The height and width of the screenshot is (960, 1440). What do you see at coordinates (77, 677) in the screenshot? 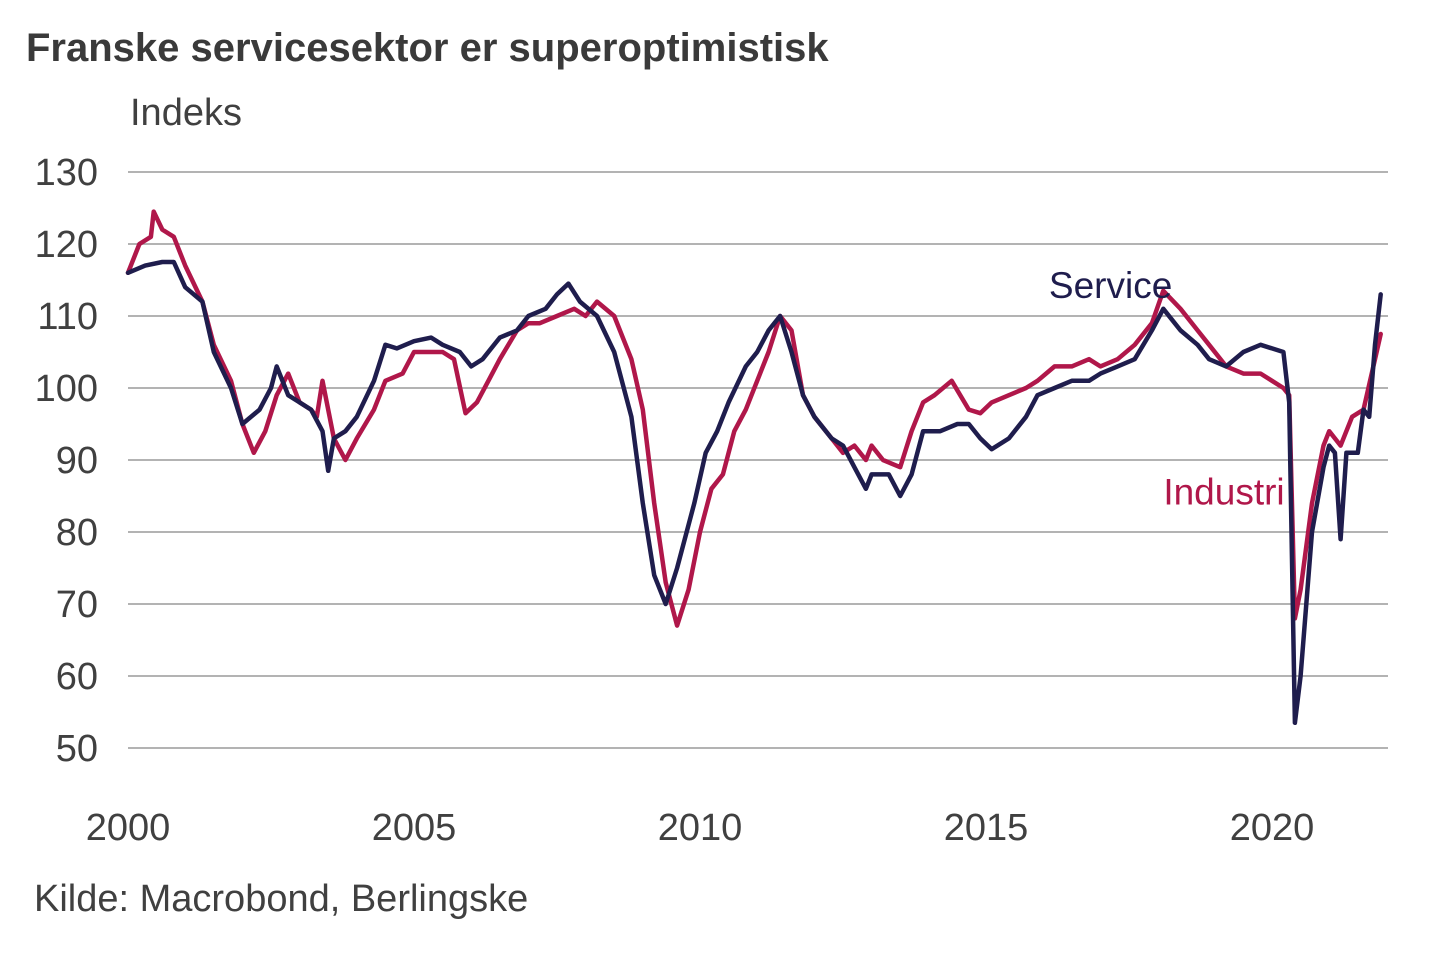
I see `y-tick-60: 60` at bounding box center [77, 677].